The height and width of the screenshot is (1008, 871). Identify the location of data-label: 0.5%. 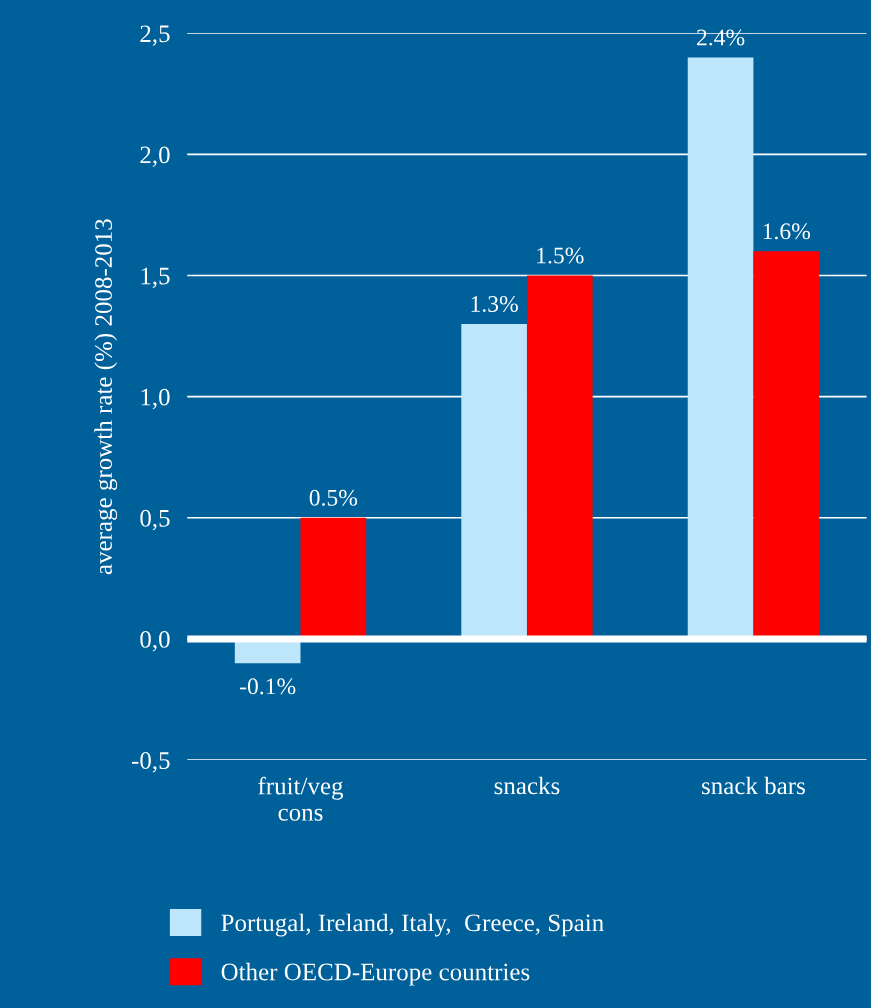
(333, 497).